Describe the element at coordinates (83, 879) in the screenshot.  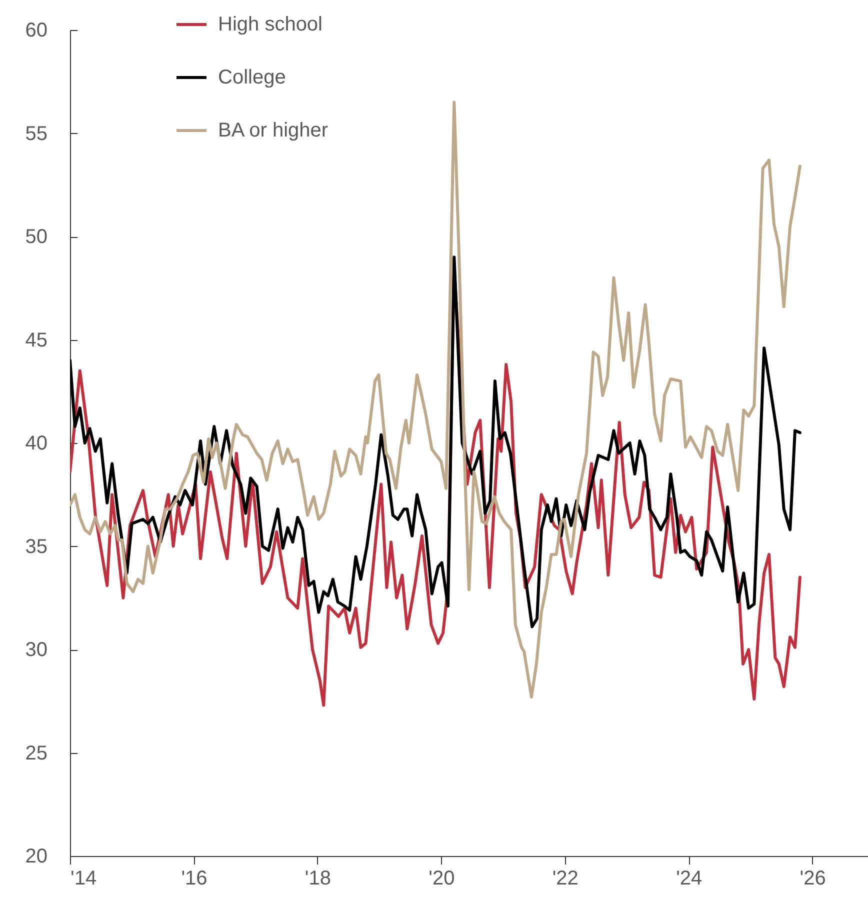
I see `x-tick-label: '14` at that location.